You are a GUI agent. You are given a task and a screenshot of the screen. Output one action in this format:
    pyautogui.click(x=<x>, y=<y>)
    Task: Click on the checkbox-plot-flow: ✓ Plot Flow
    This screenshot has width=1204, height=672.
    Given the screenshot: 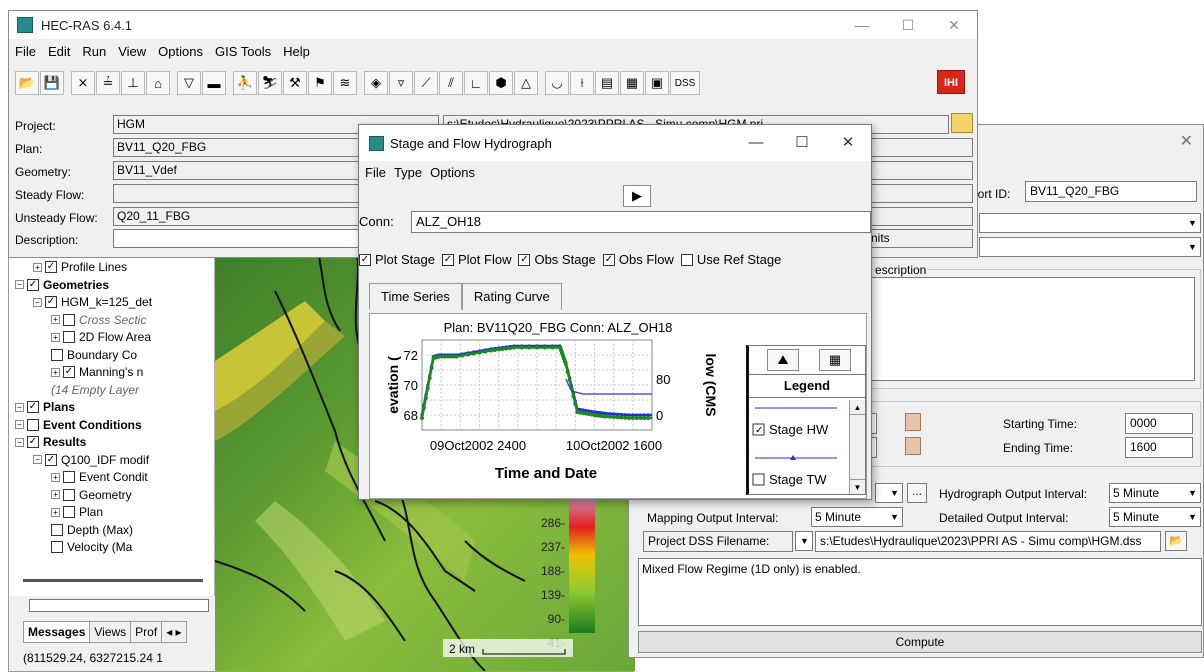 What is the action you would take?
    pyautogui.click(x=476, y=259)
    